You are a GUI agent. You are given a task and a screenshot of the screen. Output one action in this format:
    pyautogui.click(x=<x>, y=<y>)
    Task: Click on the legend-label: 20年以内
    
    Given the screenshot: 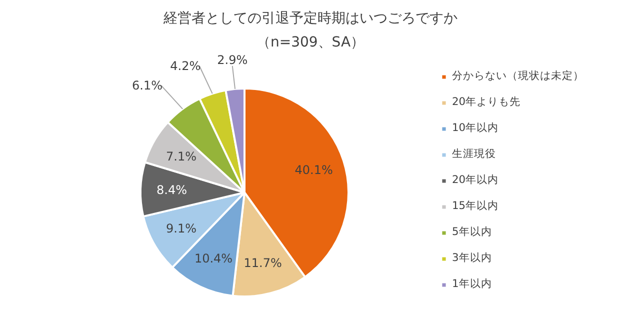 What is the action you would take?
    pyautogui.click(x=475, y=180)
    